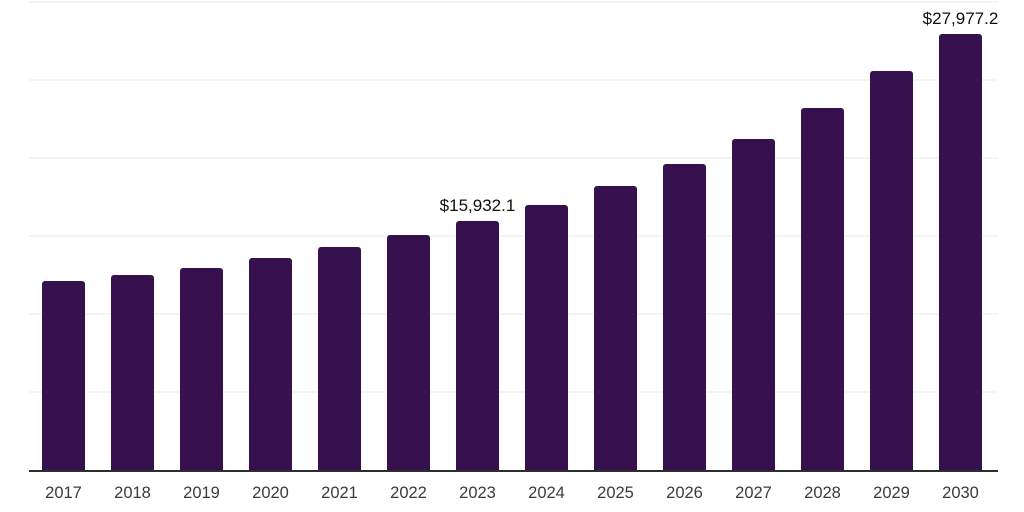  I want to click on bar-2024, so click(546, 337).